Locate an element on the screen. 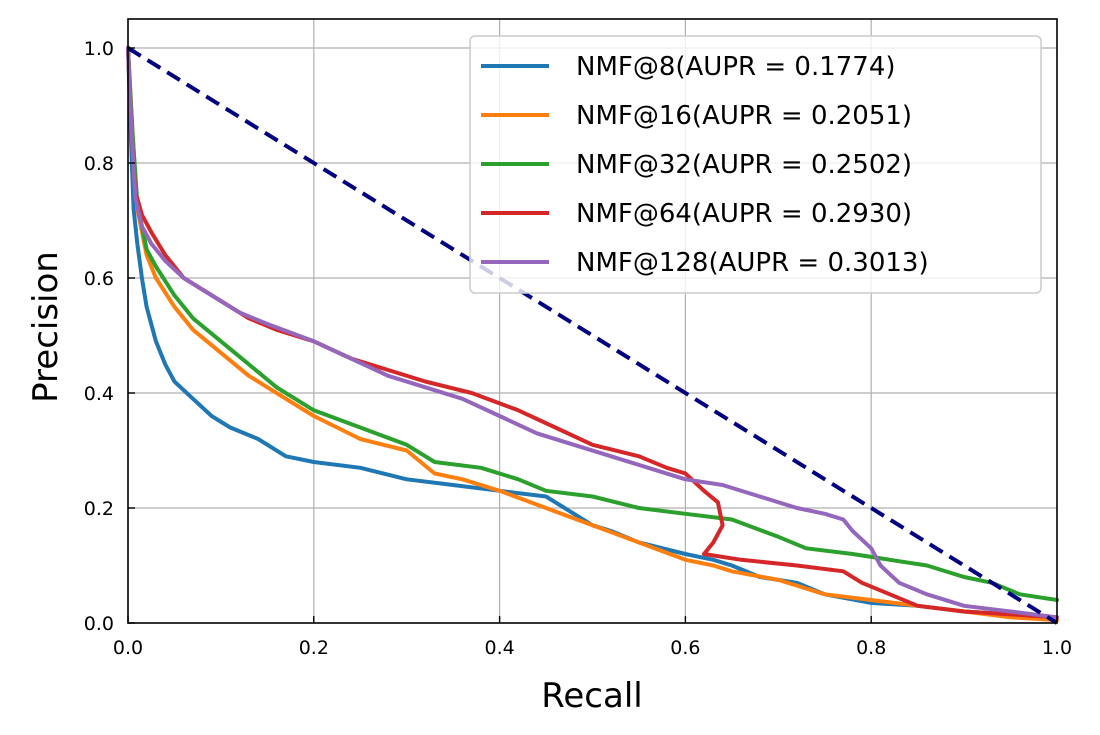 This screenshot has height=735, width=1100. x-tick-label: 1.0 is located at coordinates (1057, 648).